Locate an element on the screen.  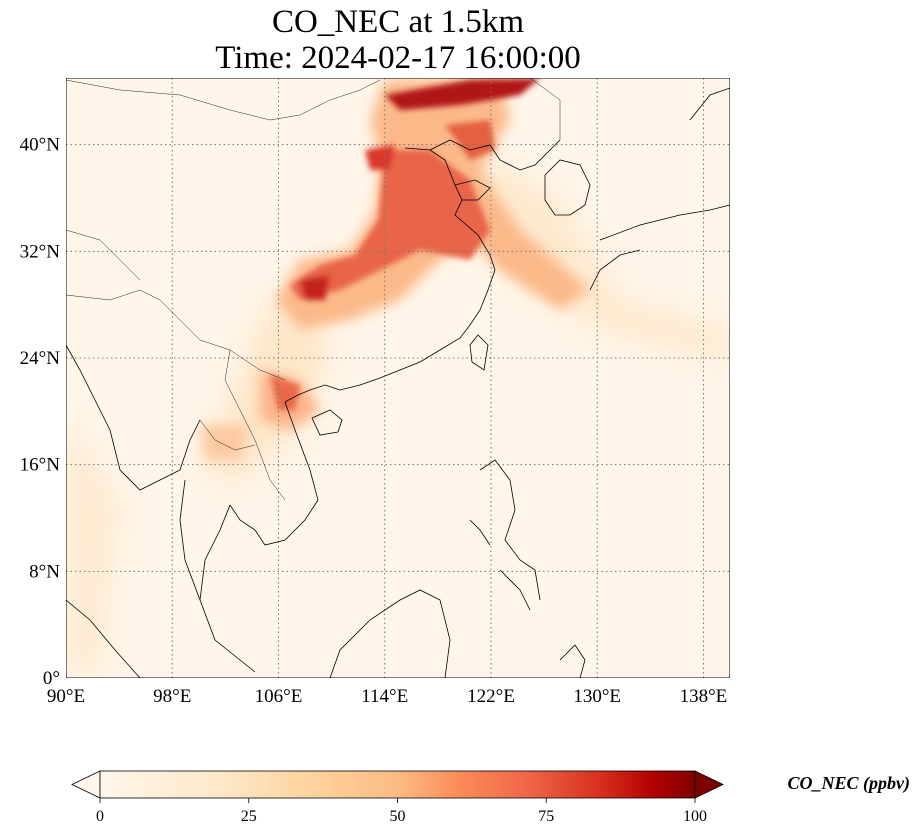
lat-tick-label: 8°N is located at coordinates (44, 571).